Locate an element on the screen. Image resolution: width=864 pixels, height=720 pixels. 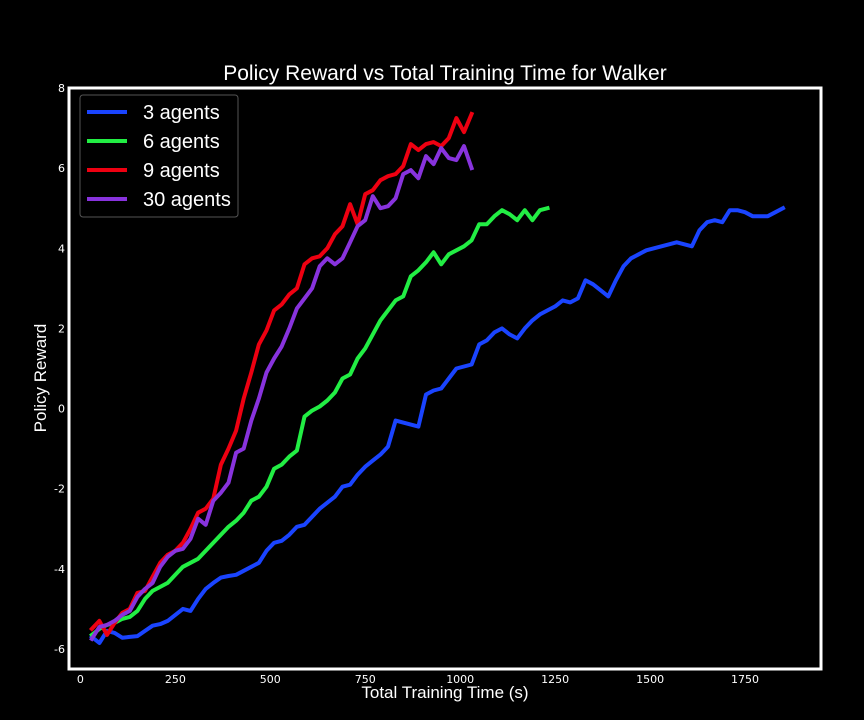
x-tick-label: 1000 is located at coordinates (460, 679).